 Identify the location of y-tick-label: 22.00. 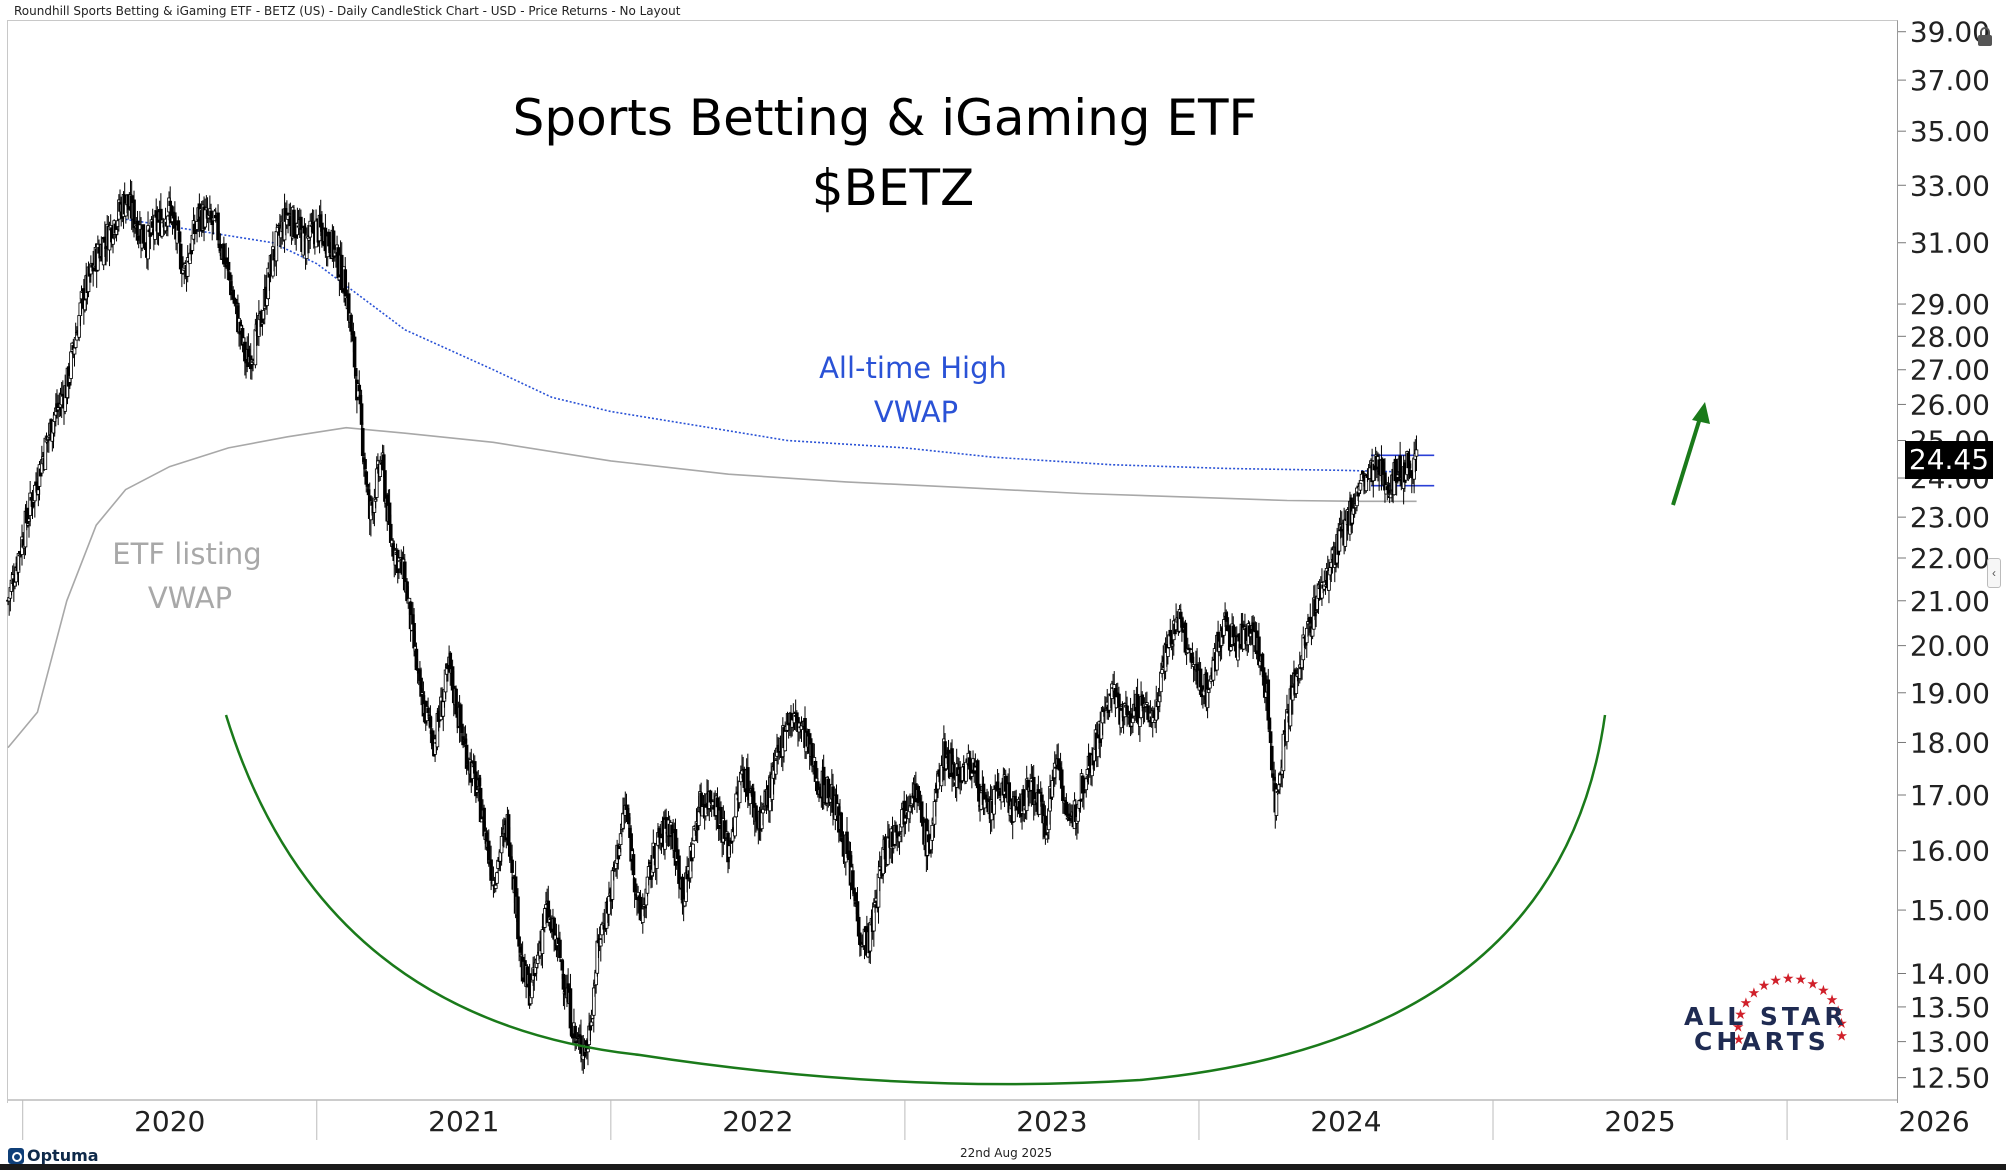
(1950, 558).